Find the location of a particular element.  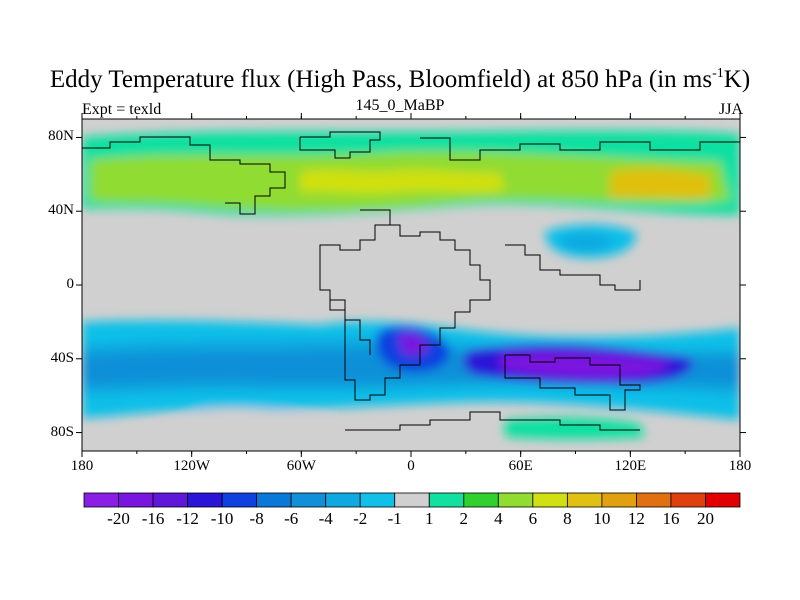

coast-north is located at coordinates (184, 175).